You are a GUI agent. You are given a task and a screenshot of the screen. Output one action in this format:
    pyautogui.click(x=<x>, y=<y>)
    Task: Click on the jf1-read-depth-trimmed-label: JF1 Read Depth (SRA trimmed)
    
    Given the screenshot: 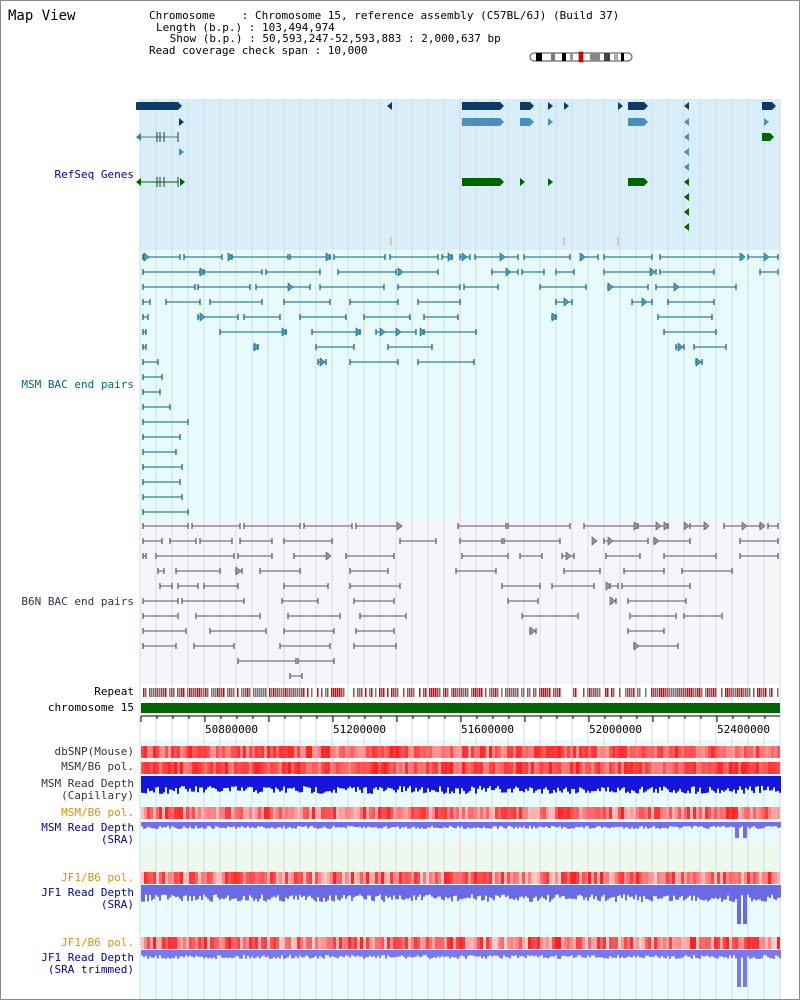 What is the action you would take?
    pyautogui.click(x=87, y=964)
    